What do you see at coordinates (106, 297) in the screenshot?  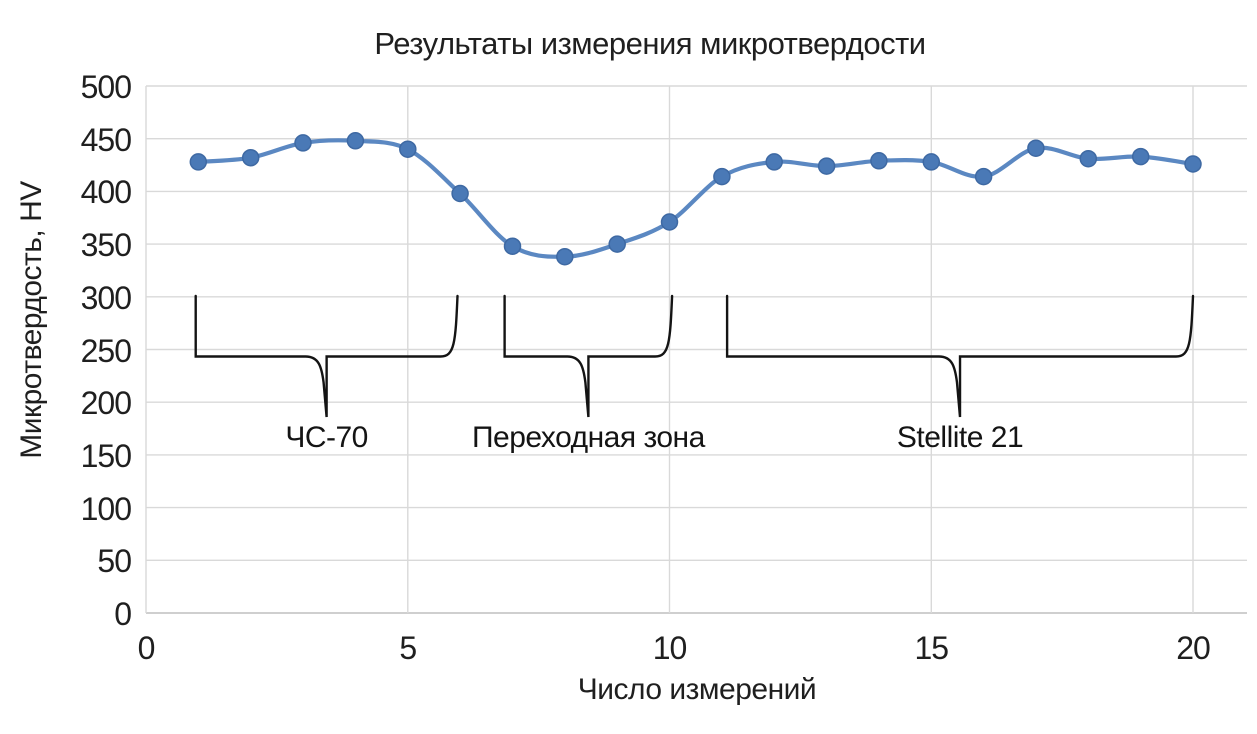 I see `y-tick-label: 300` at bounding box center [106, 297].